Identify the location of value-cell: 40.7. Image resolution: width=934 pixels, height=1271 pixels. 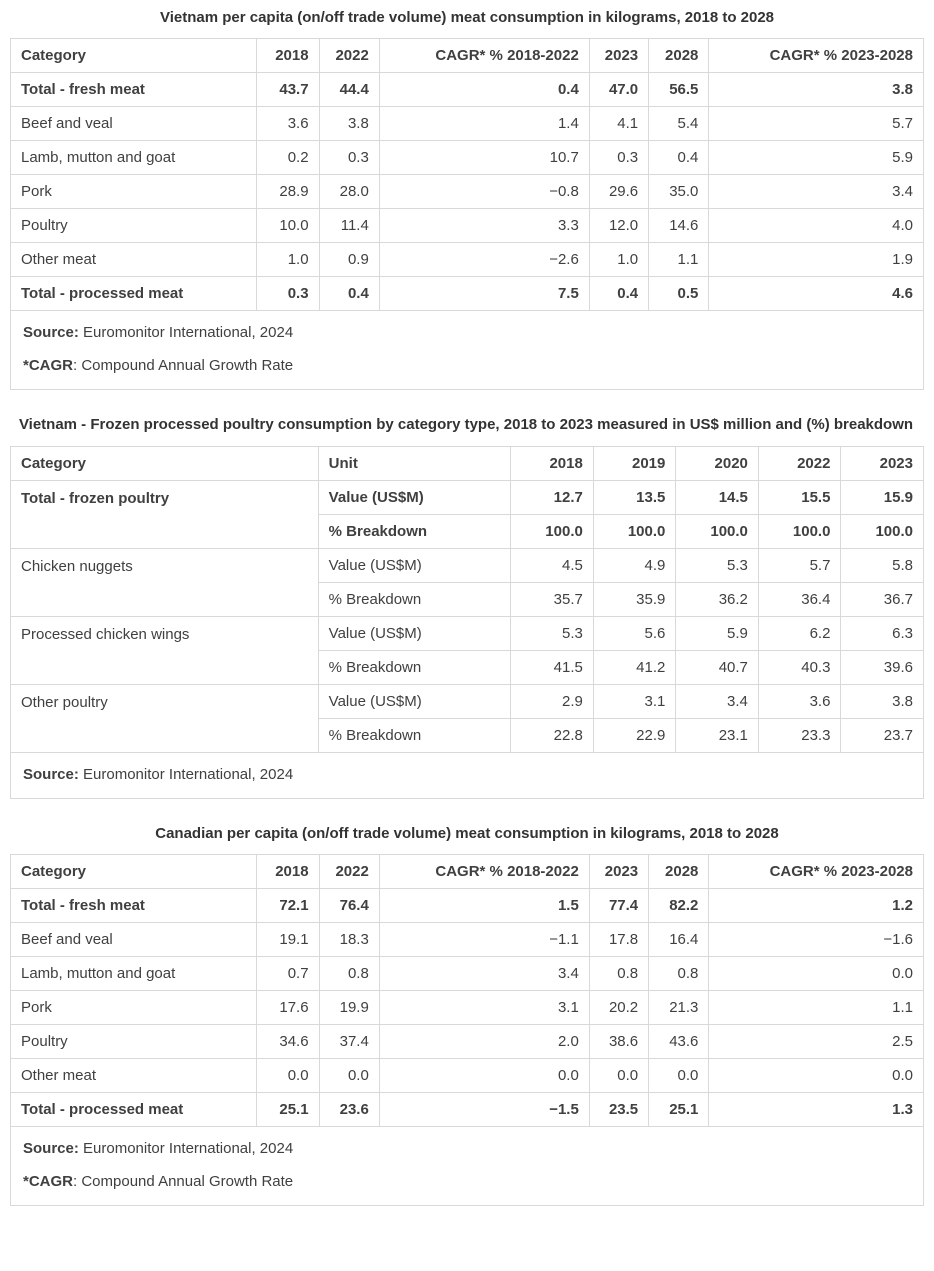
(717, 667).